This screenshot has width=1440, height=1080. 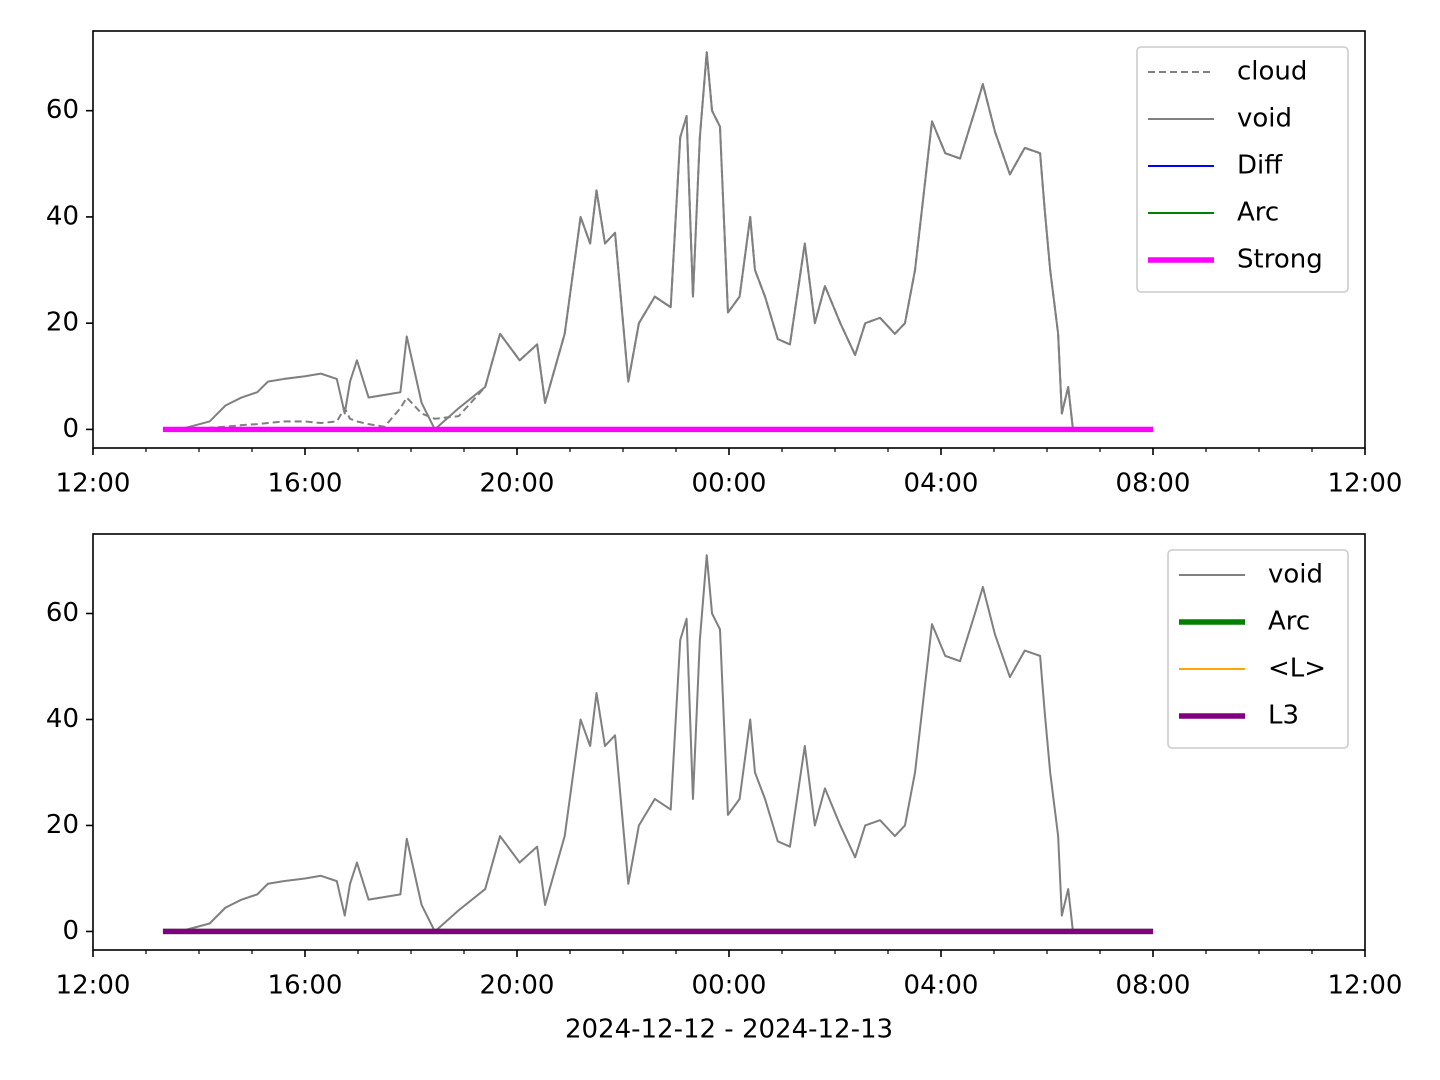 I want to click on legend-label: cloud, so click(x=1272, y=72).